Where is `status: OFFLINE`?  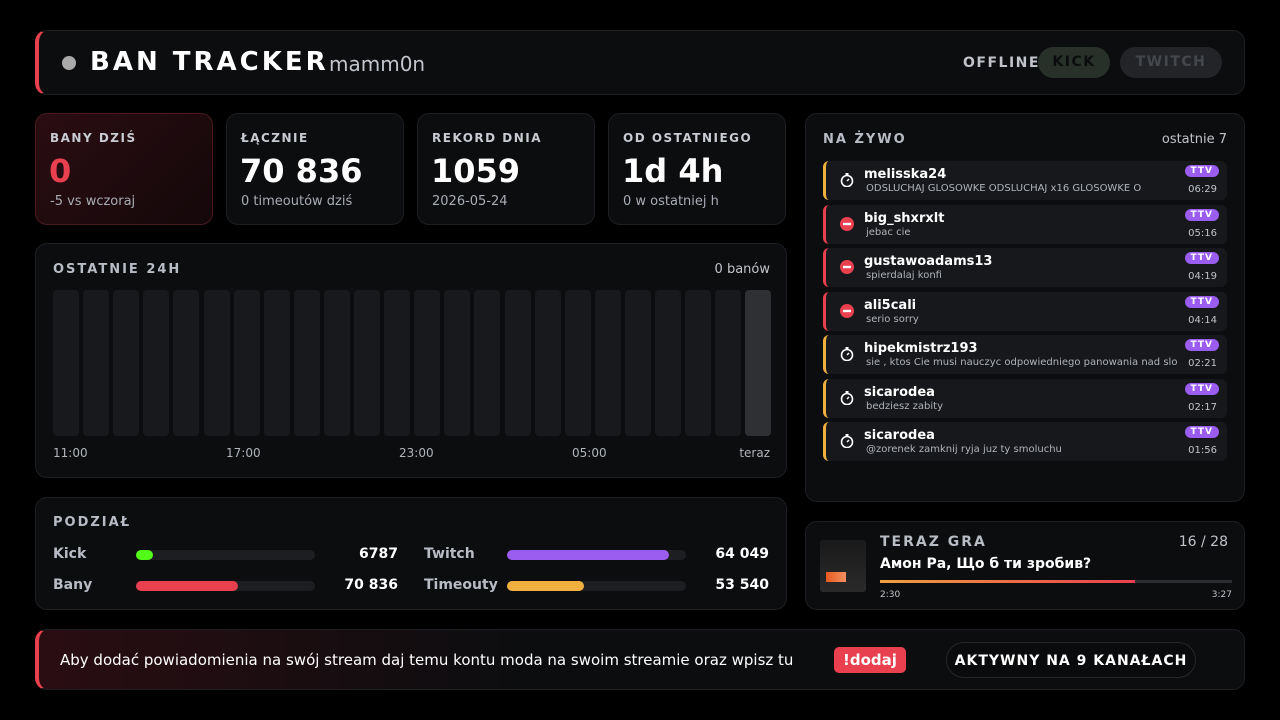 status: OFFLINE is located at coordinates (1001, 63).